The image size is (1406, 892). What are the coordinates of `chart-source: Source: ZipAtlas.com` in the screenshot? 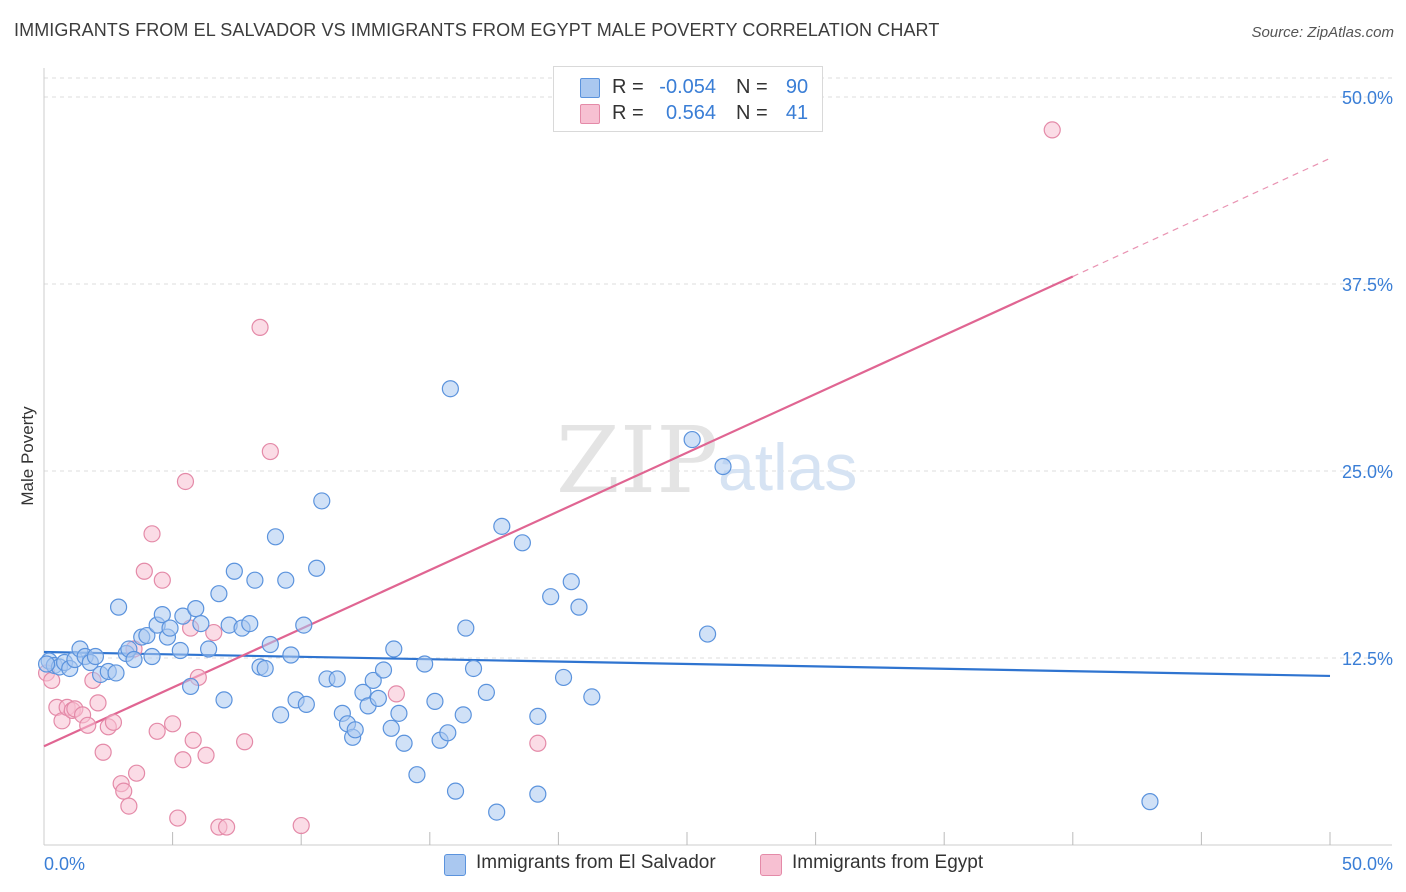 It's located at (1322, 32).